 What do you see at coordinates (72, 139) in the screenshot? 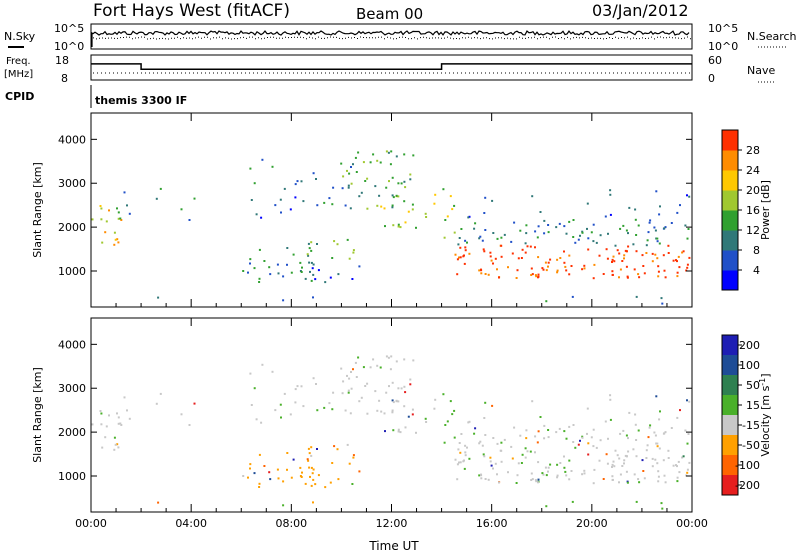
I see `y-tick-label: 4000` at bounding box center [72, 139].